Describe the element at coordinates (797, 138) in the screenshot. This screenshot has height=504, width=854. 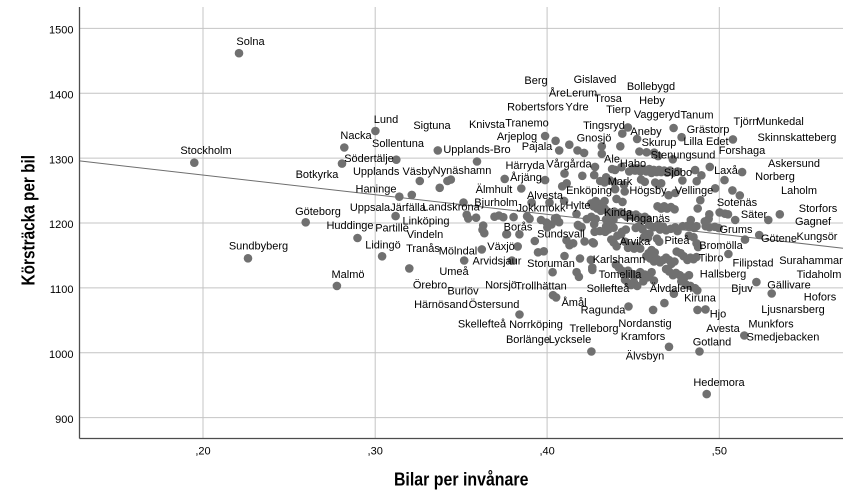
I see `svg-text: Skinnskatteberg` at that location.